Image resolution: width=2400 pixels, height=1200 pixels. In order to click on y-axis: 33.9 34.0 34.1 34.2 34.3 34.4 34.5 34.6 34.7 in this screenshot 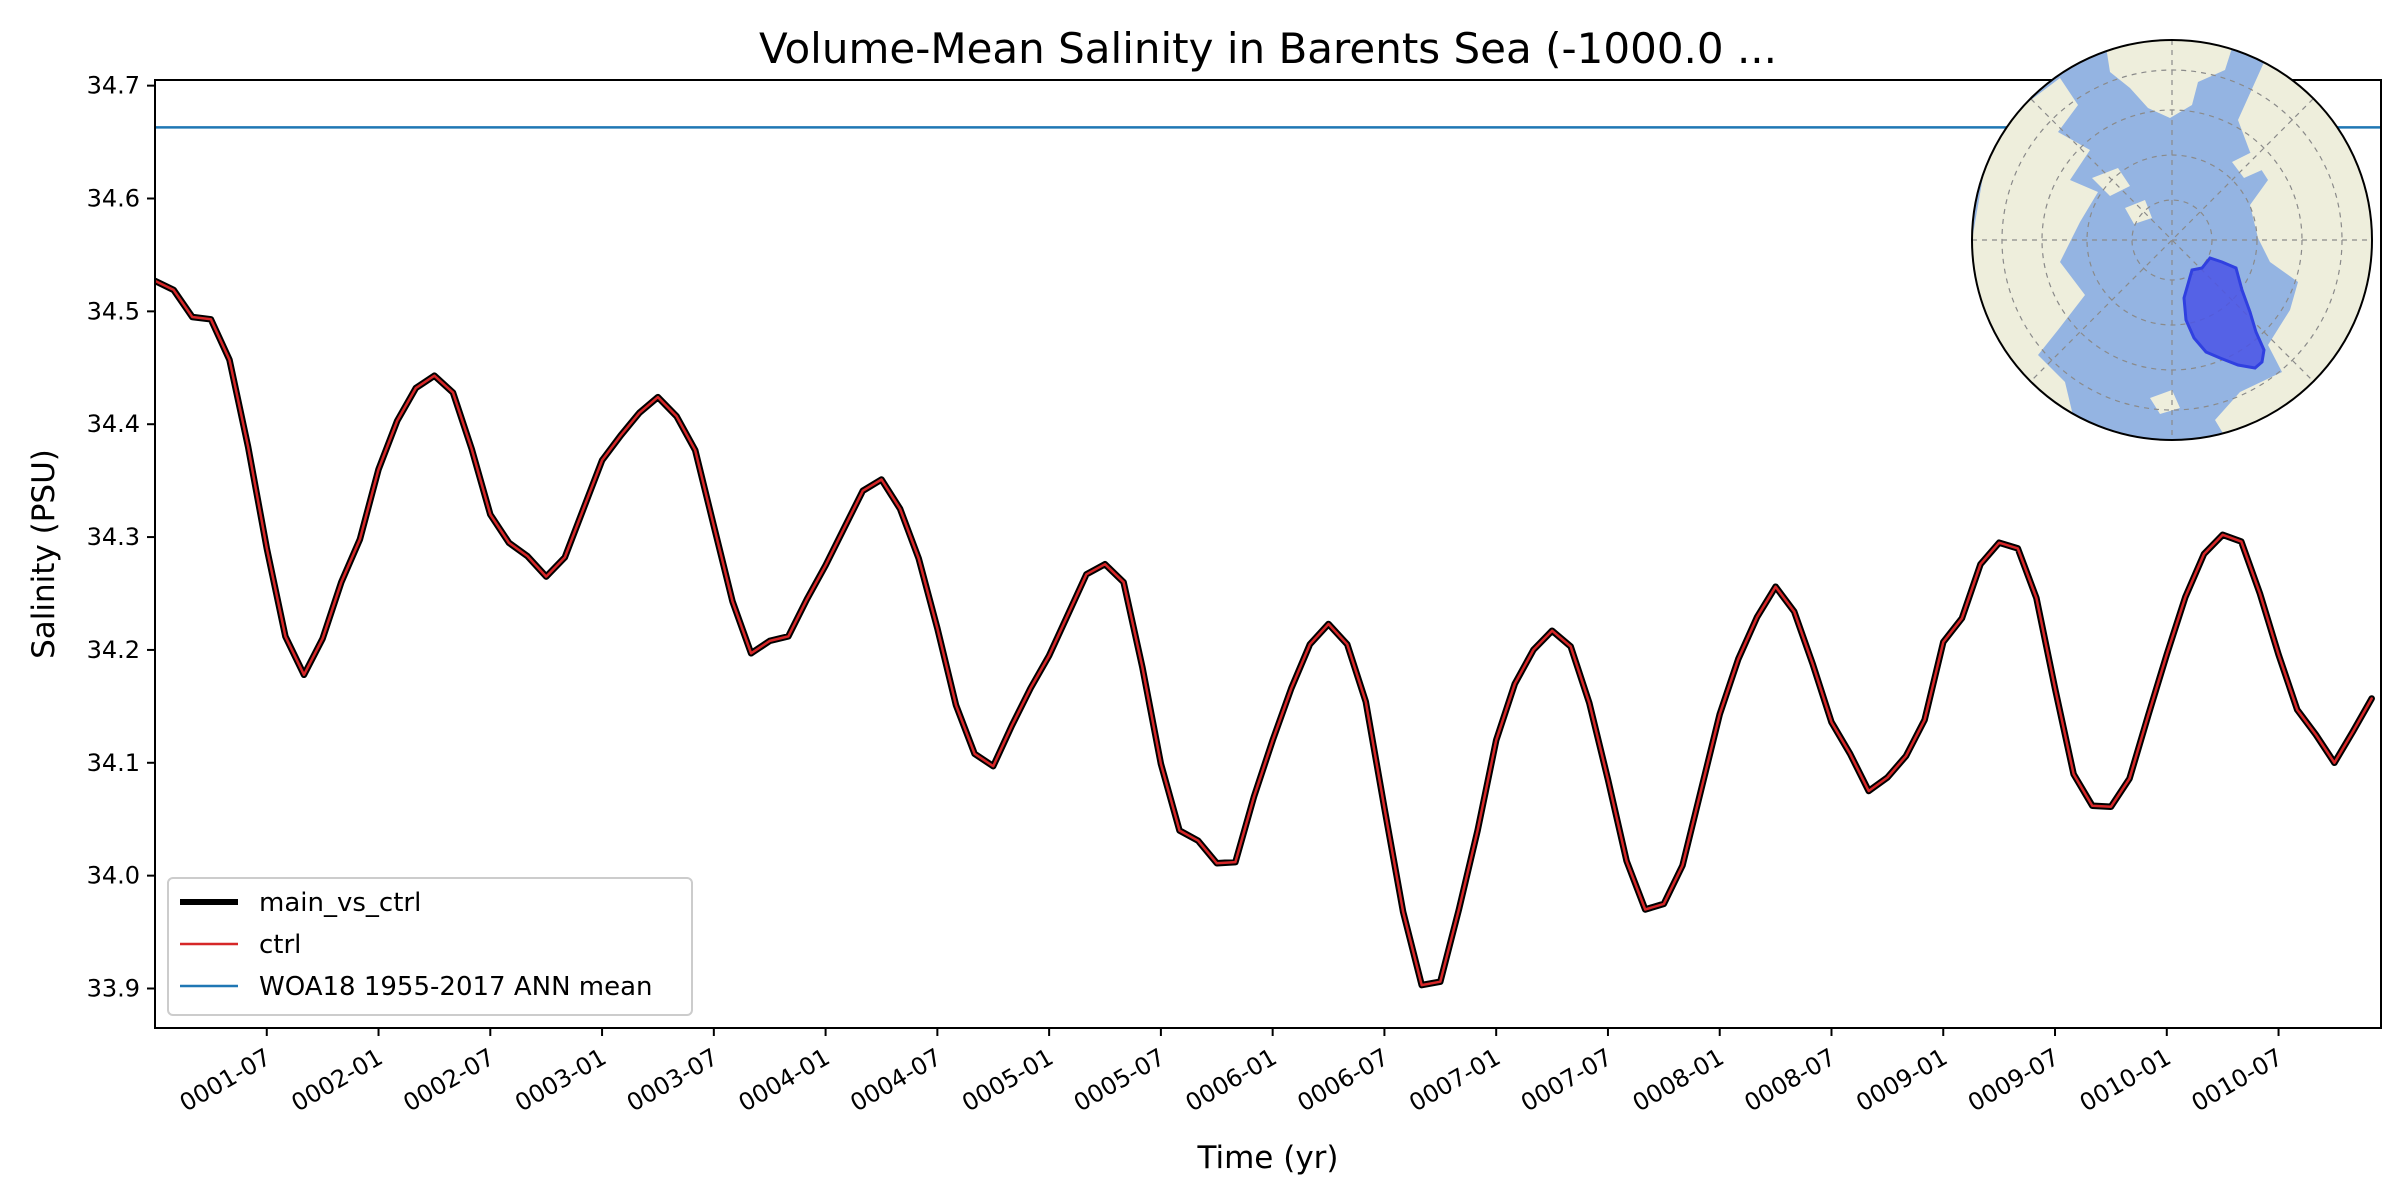, I will do `click(121, 537)`.